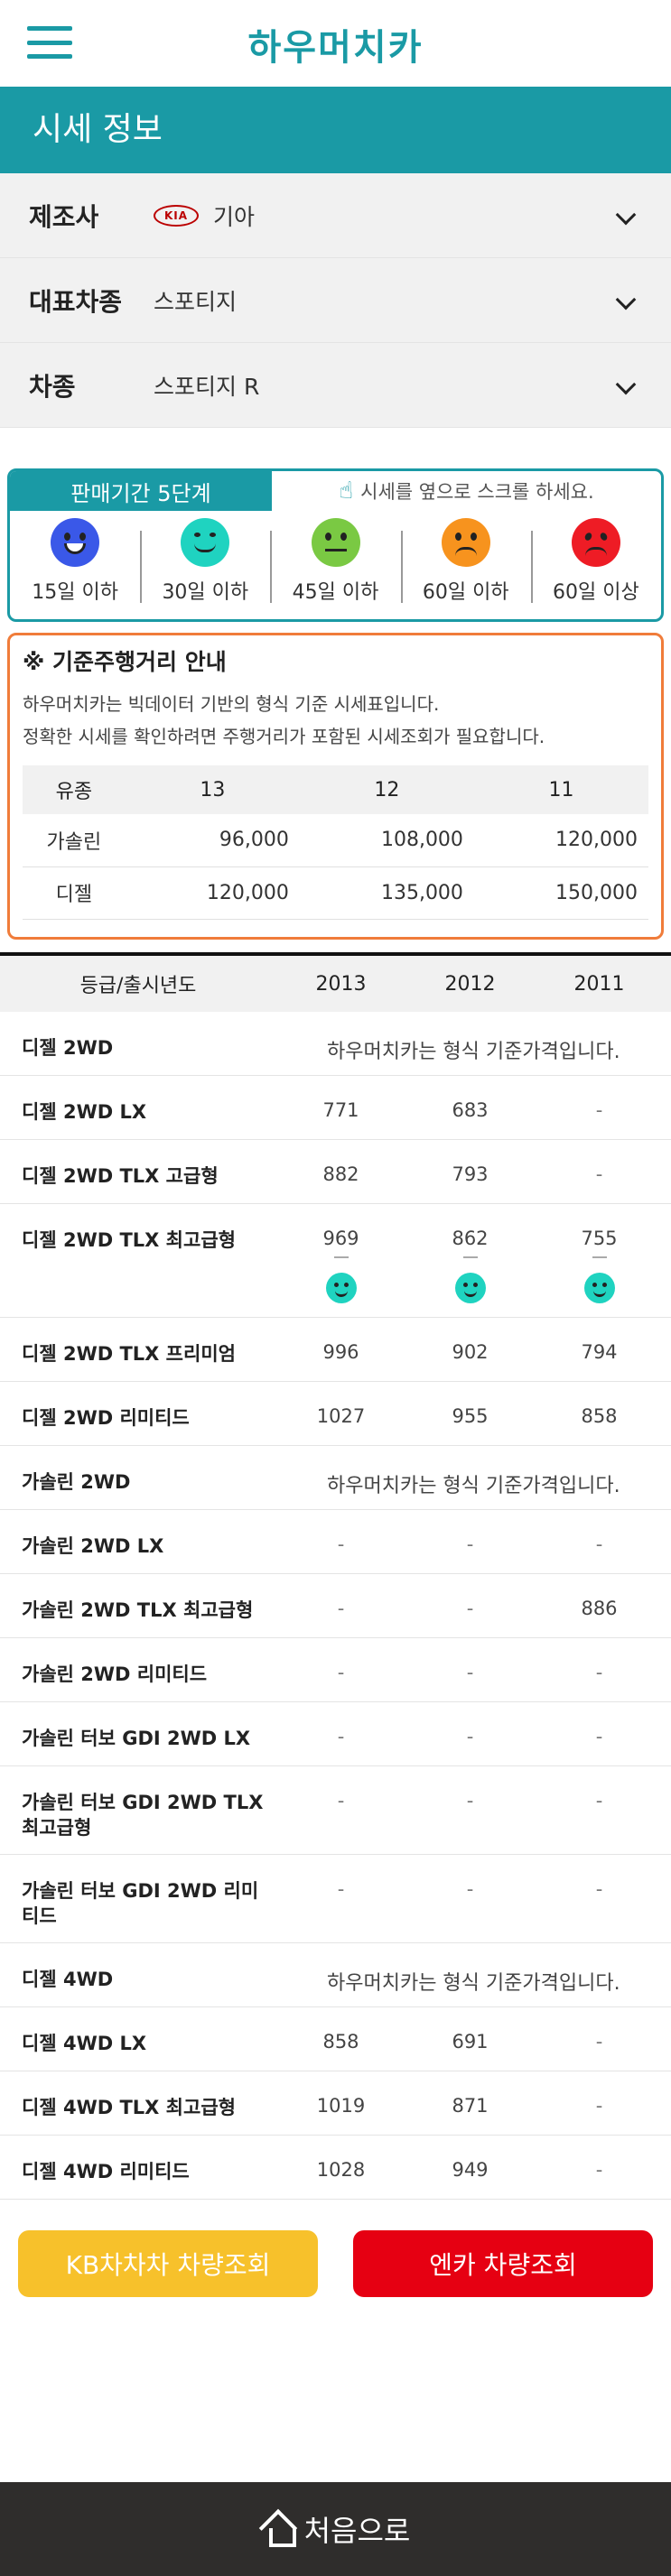  I want to click on encar-lookup-button: 엔카 차량조회, so click(503, 2263).